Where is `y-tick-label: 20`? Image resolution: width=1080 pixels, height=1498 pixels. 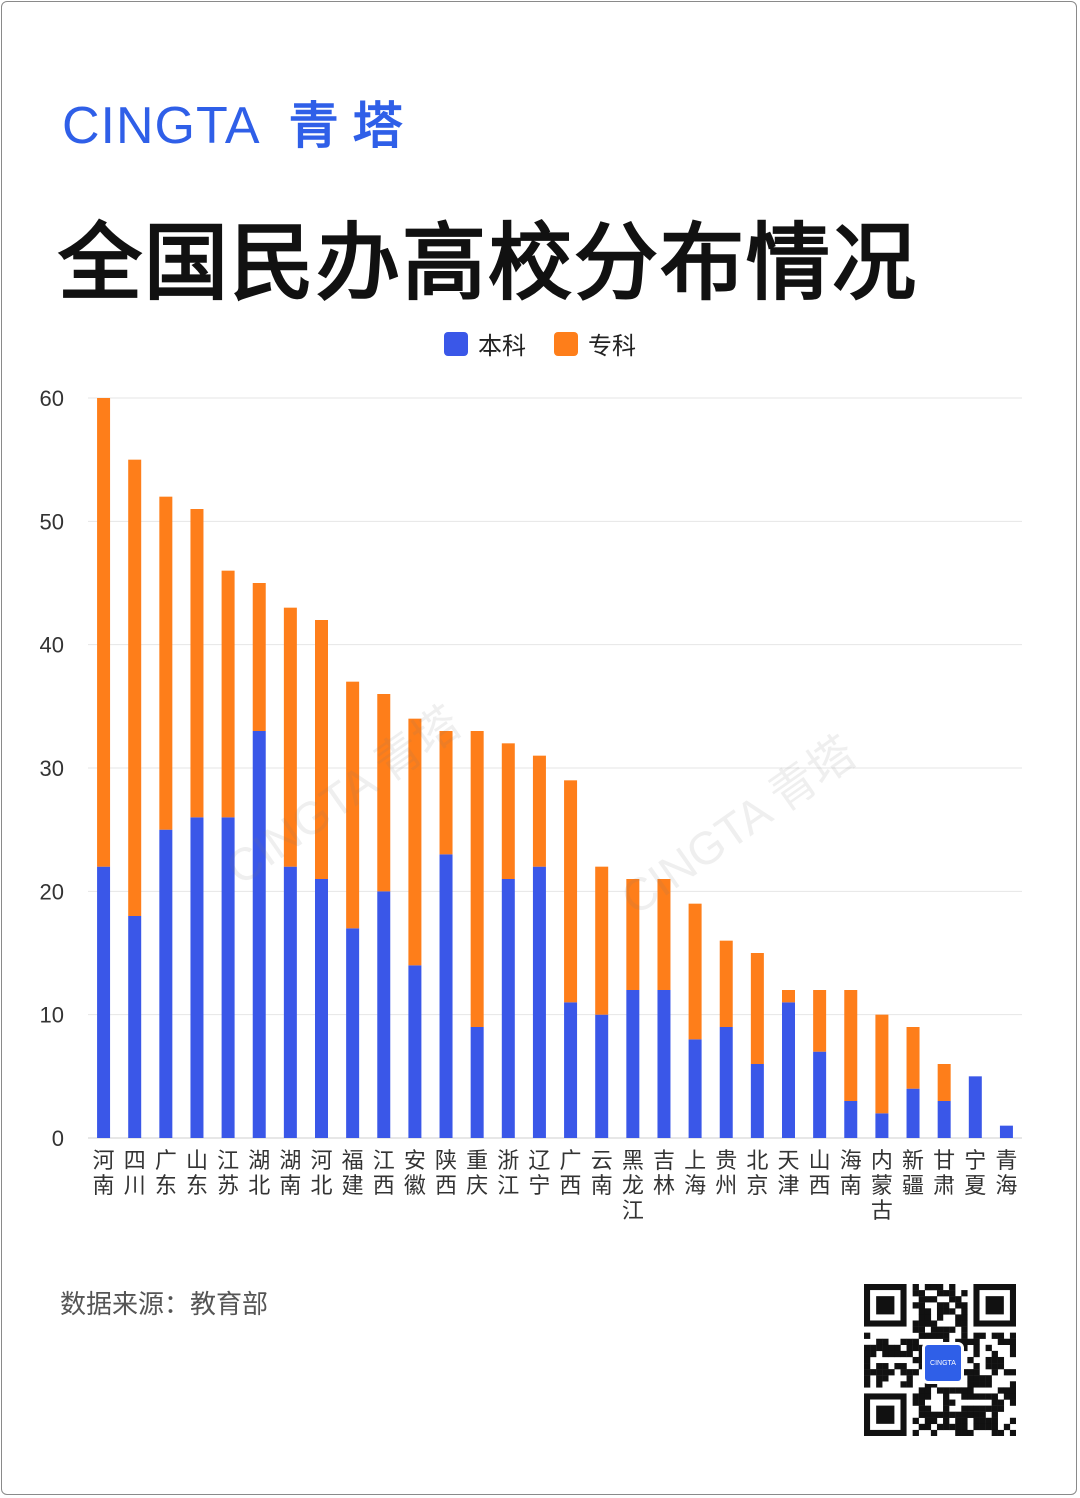 y-tick-label: 20 is located at coordinates (52, 891).